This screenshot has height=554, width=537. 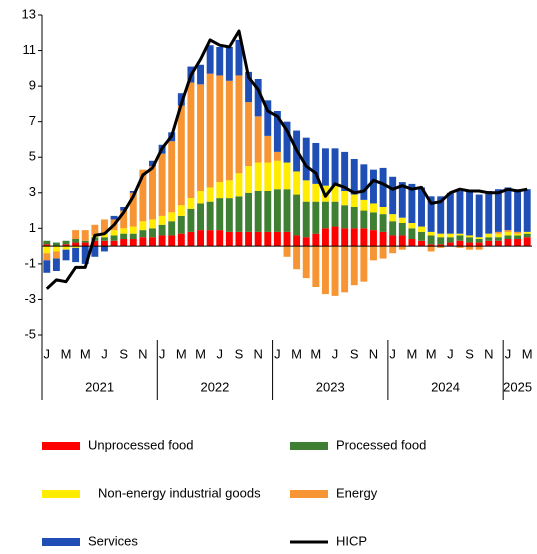 I want to click on legend-swatch, so click(x=61, y=494).